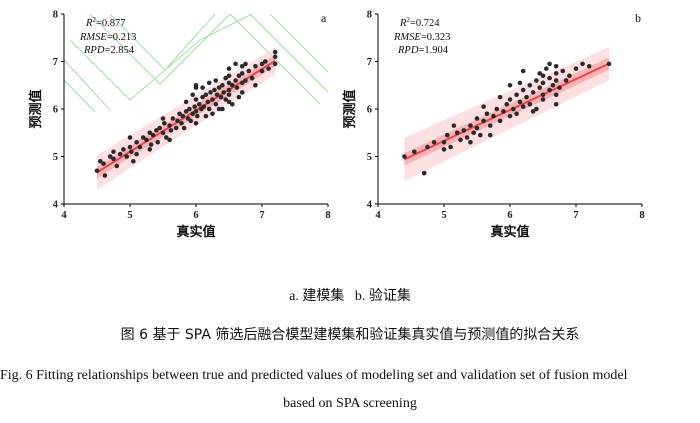 This screenshot has width=700, height=423. I want to click on stat-rpd-value: =1.904, so click(433, 50).